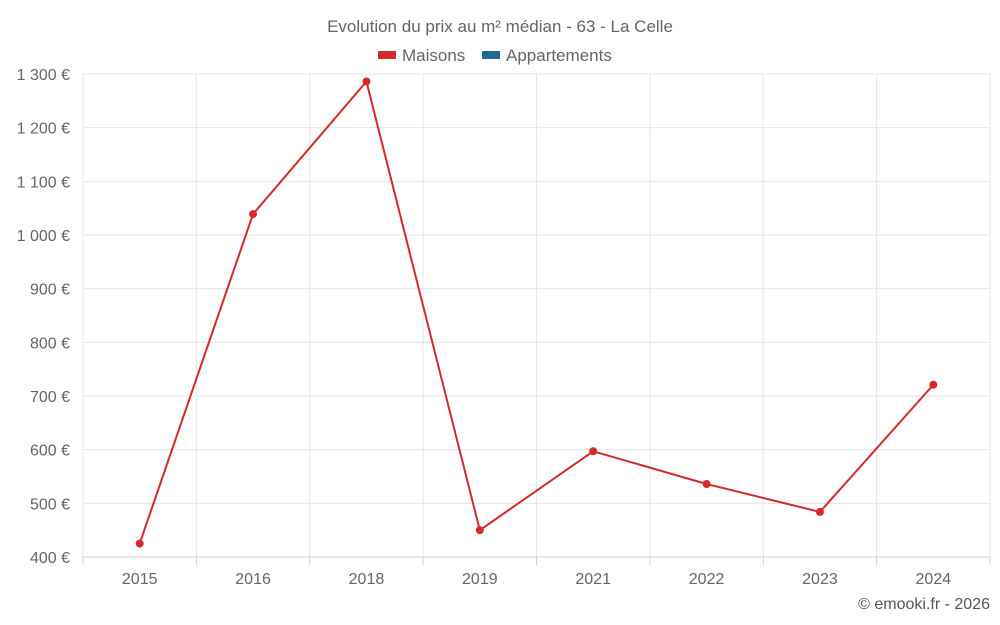  Describe the element at coordinates (924, 604) in the screenshot. I see `credit-text: © emooki.fr - 2026` at that location.